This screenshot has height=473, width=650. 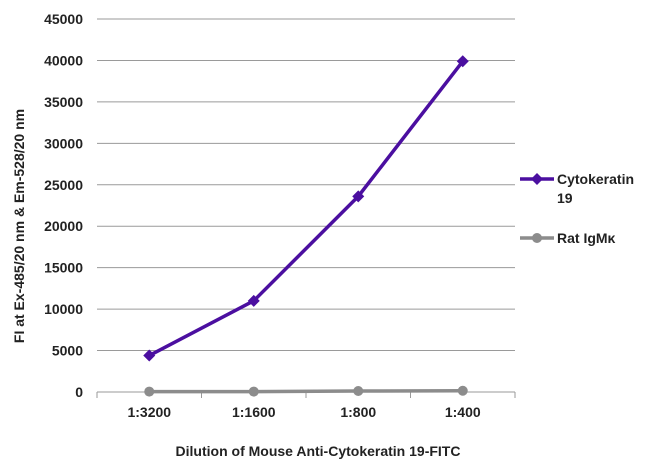 What do you see at coordinates (63, 309) in the screenshot?
I see `y-tick-label: 10000` at bounding box center [63, 309].